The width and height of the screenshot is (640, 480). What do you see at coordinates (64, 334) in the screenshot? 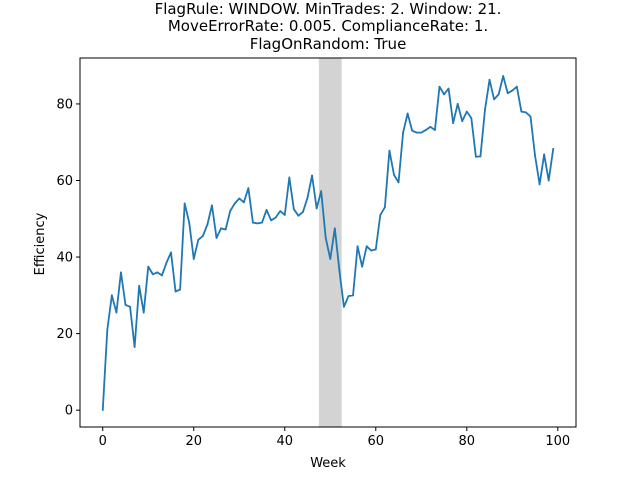
I see `y-tick-label: 20` at bounding box center [64, 334].